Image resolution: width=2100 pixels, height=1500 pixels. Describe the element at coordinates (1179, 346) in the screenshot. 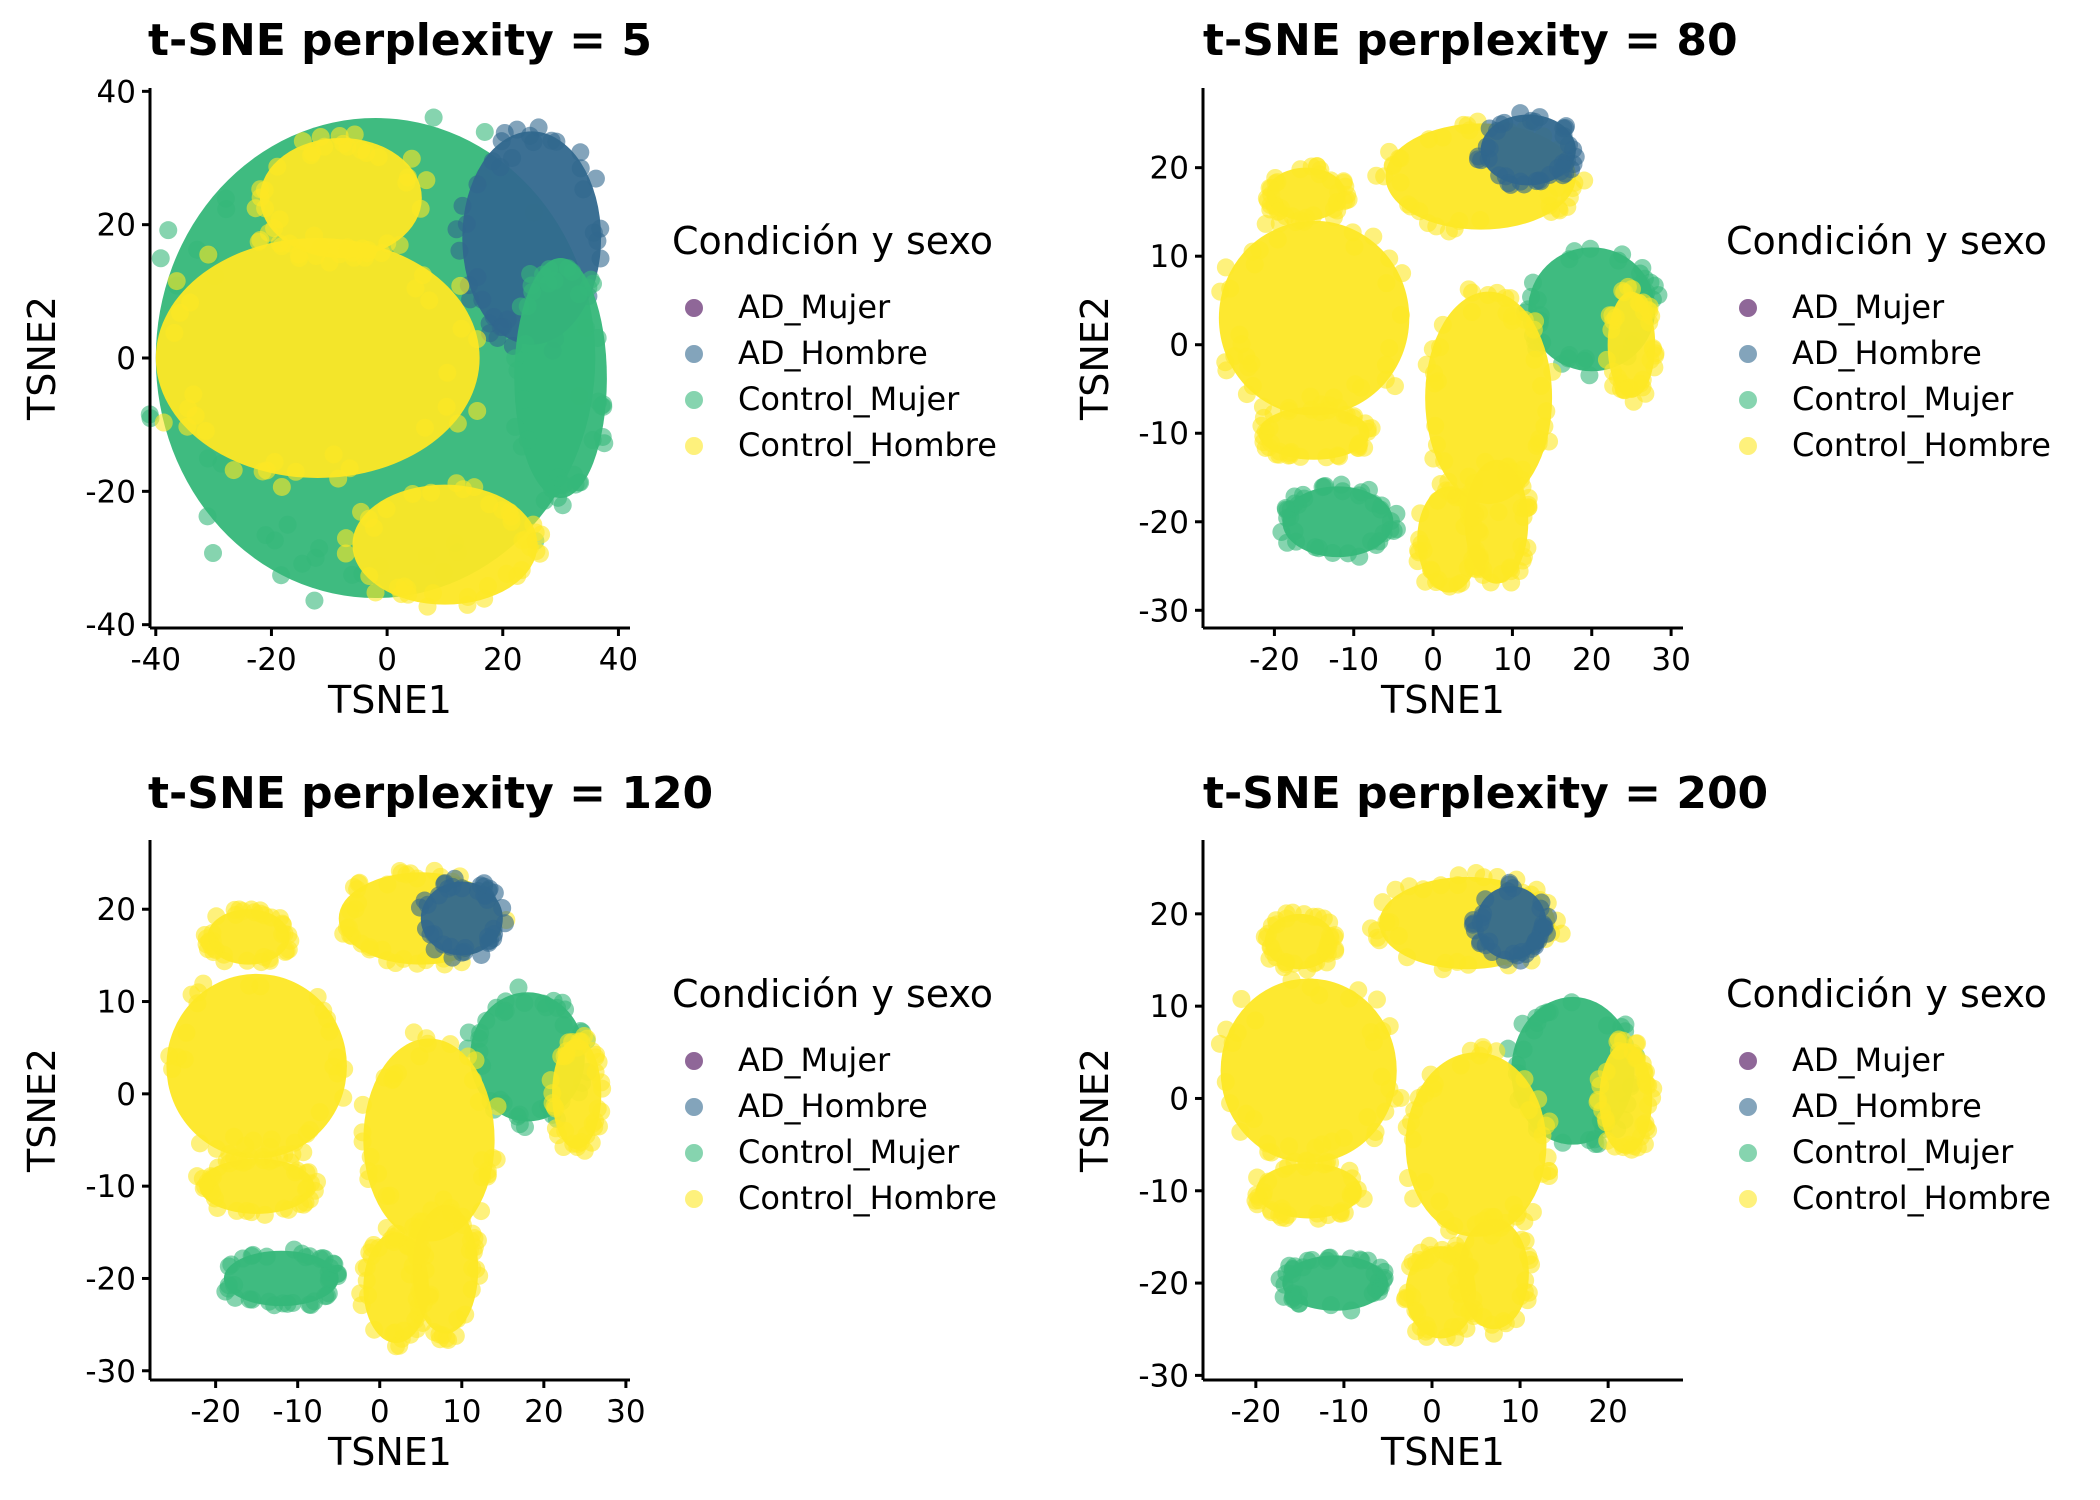

I see `y-tick-label: 0` at that location.